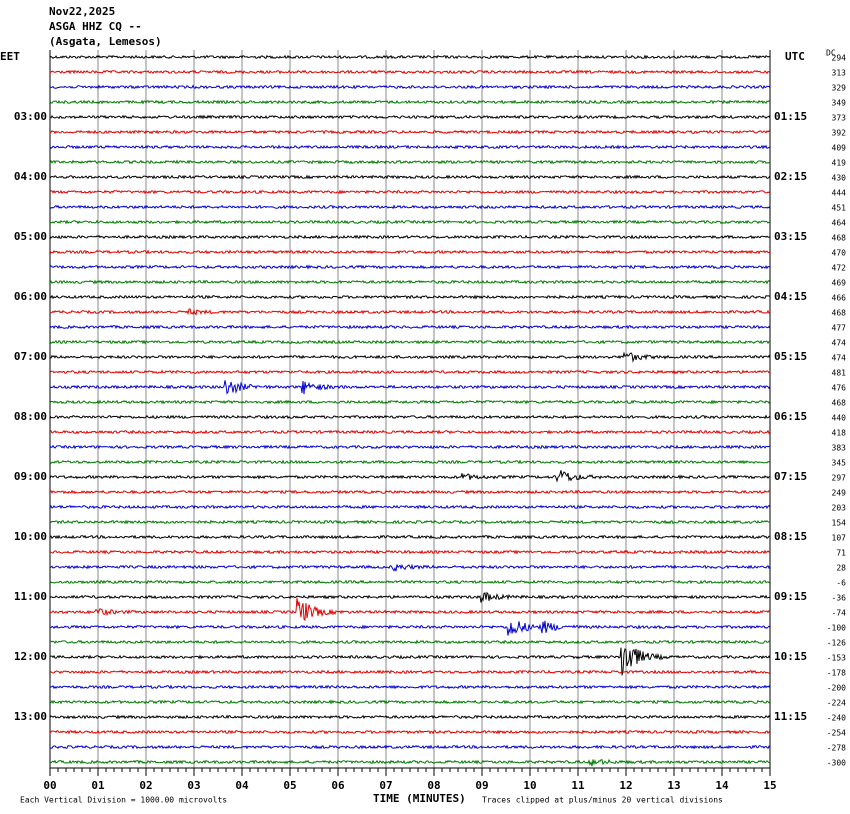  Describe the element at coordinates (836, 703) in the screenshot. I see `dc-value: -224` at that location.